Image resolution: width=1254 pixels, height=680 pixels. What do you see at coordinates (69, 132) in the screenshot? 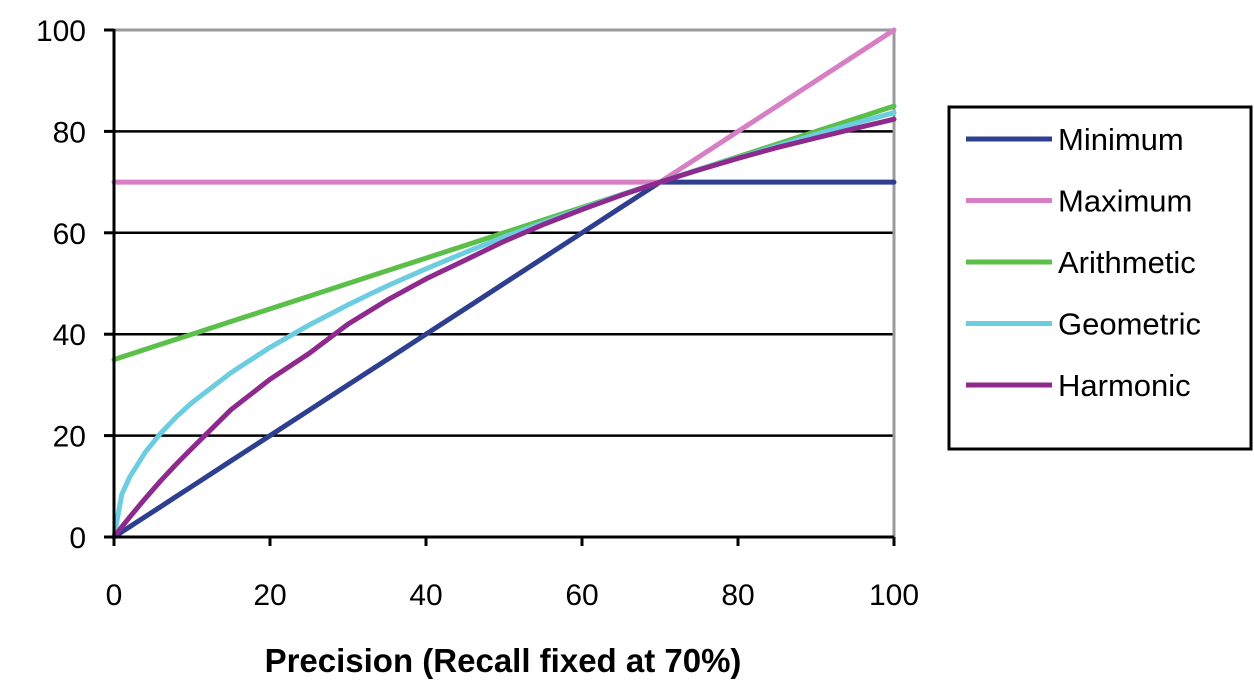
I see `y-tick-label: 80` at bounding box center [69, 132].